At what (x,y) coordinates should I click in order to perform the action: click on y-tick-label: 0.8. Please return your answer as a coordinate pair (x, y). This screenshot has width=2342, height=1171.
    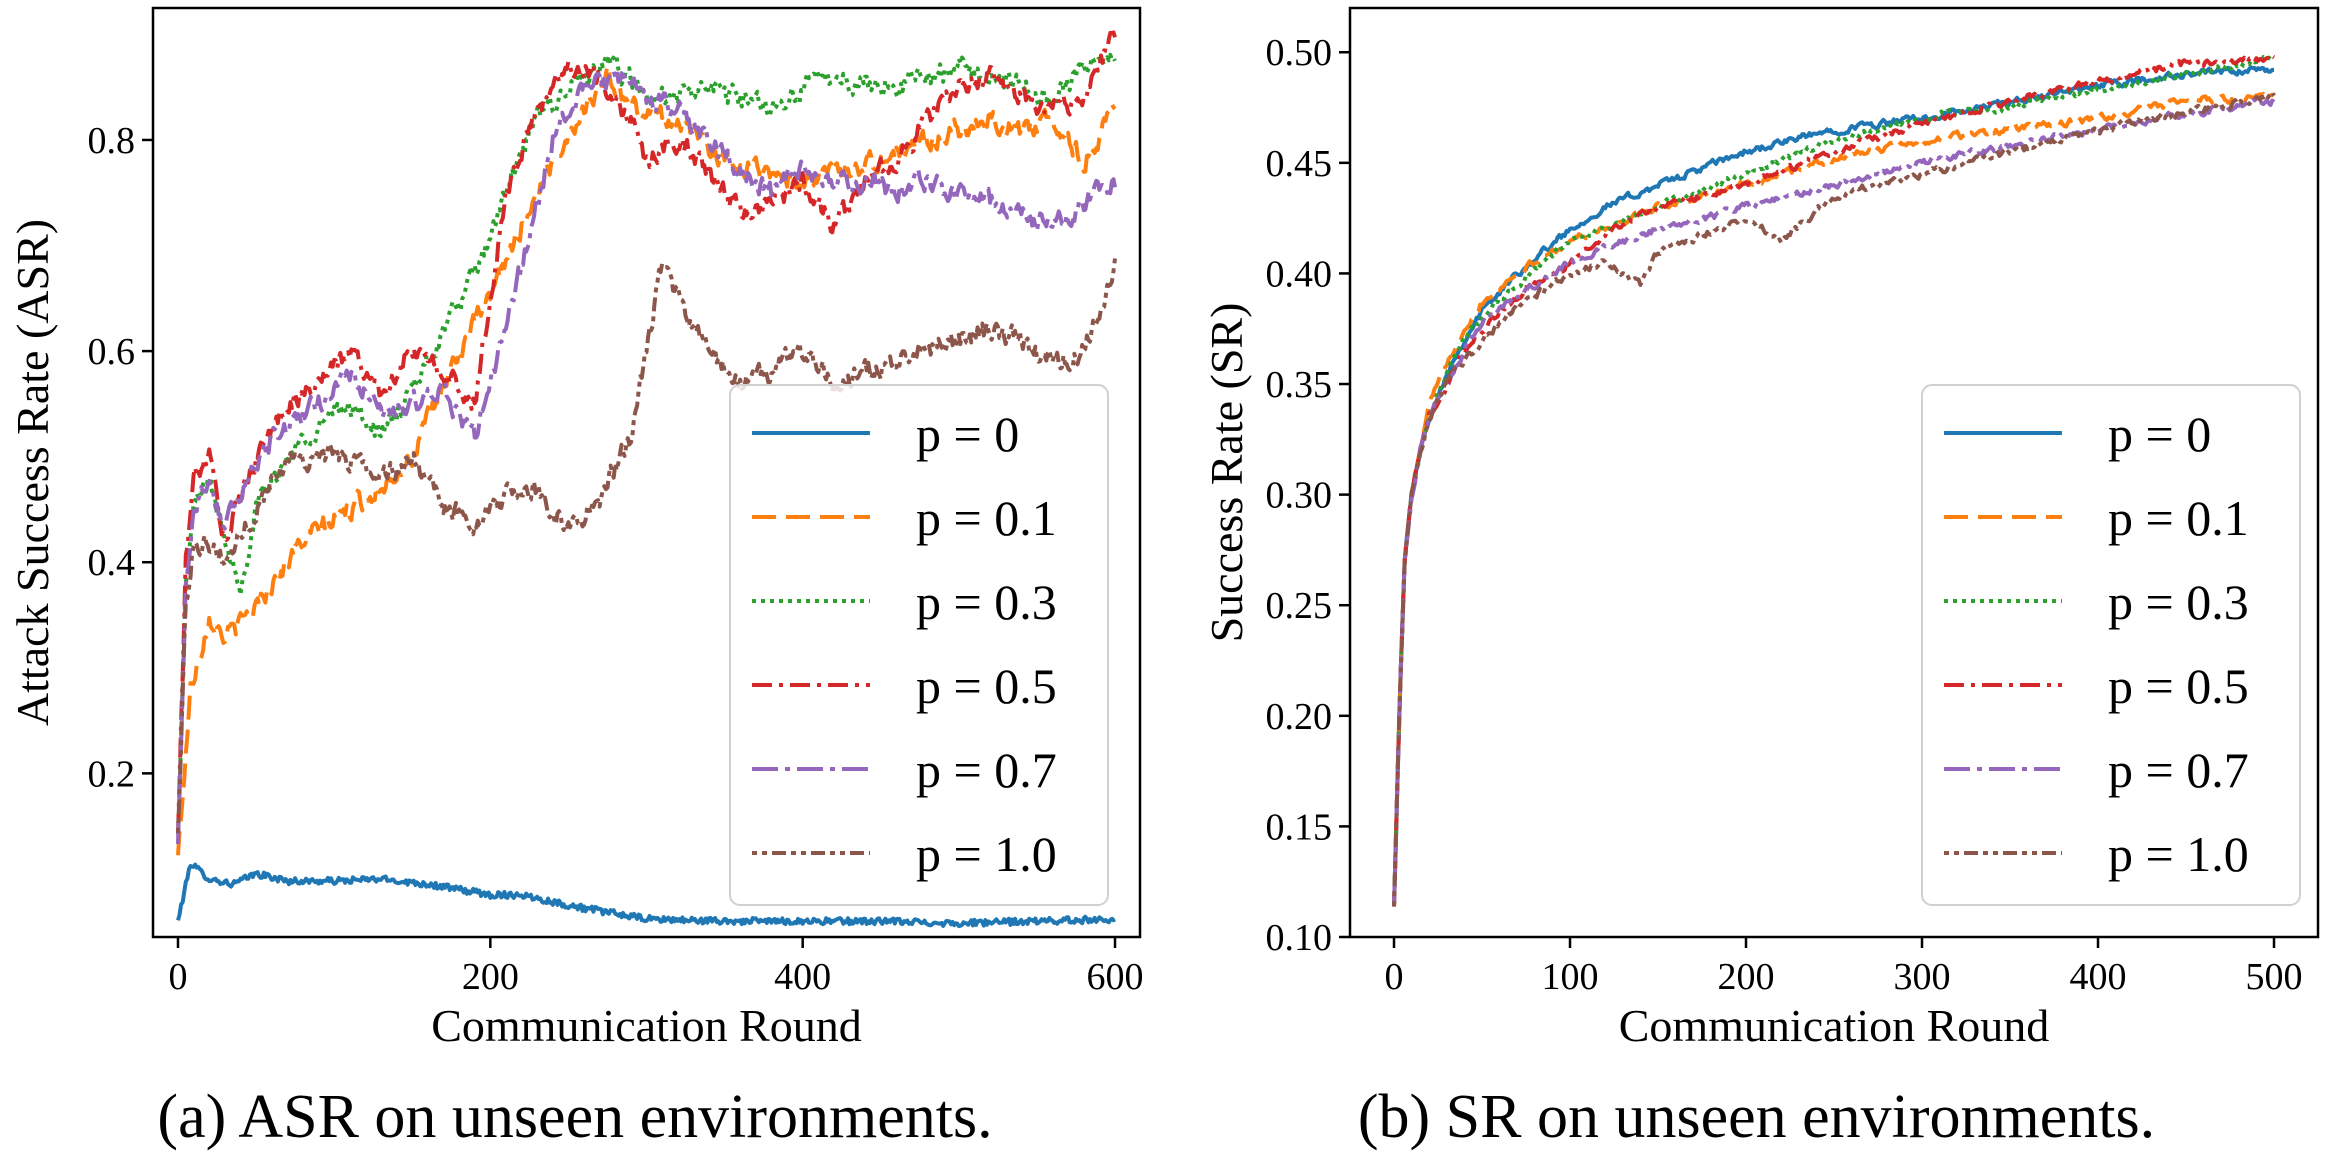
    Looking at the image, I should click on (112, 141).